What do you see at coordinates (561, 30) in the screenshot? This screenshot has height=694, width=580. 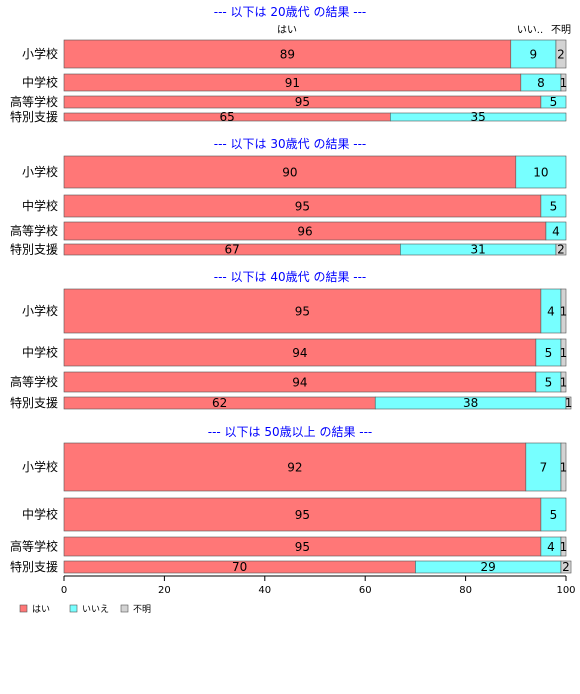 I see `column-header: 不明` at bounding box center [561, 30].